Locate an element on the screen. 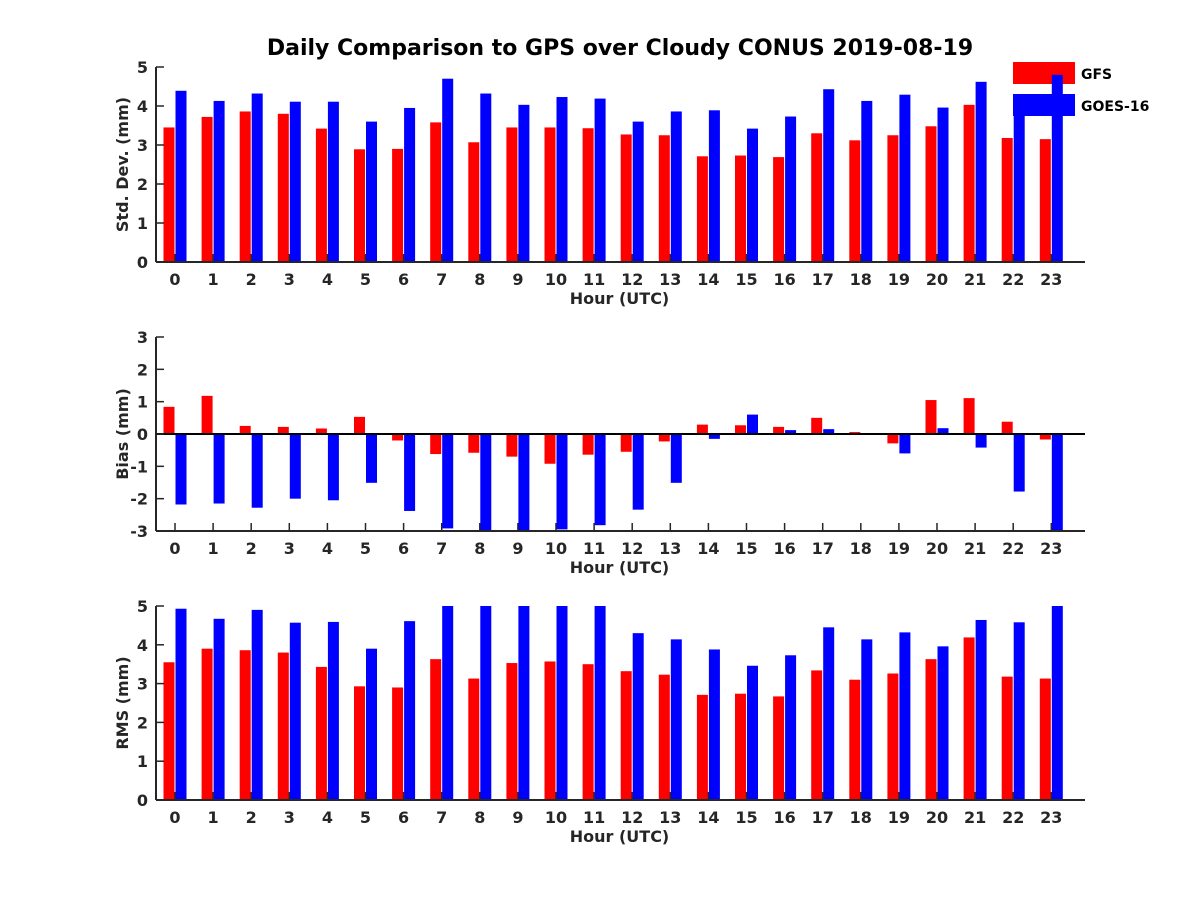 The image size is (1200, 900). x-axis-label: Hour (UTC) is located at coordinates (620, 567).